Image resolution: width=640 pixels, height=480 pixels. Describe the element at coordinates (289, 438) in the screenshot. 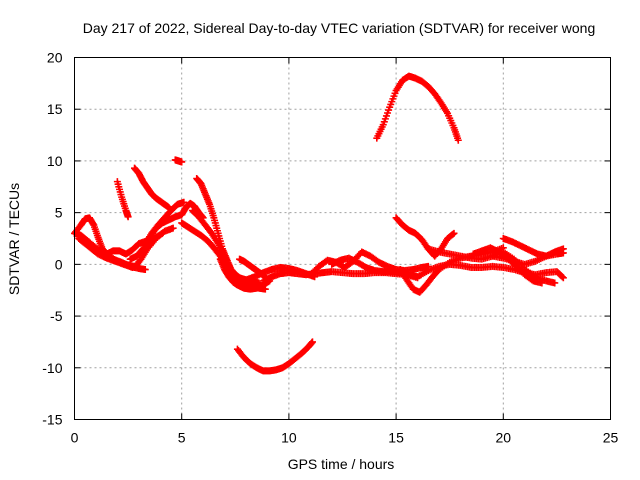

I see `x-tick-label: 10` at that location.